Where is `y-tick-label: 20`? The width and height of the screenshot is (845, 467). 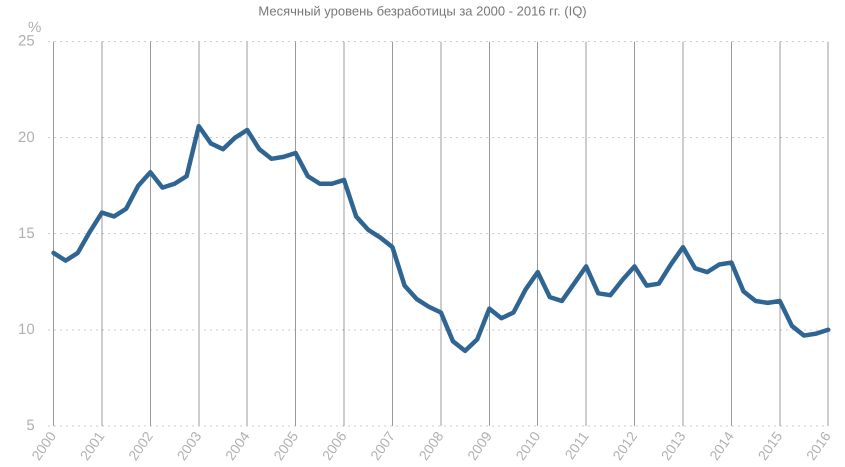
y-tick-label: 20 is located at coordinates (26, 137).